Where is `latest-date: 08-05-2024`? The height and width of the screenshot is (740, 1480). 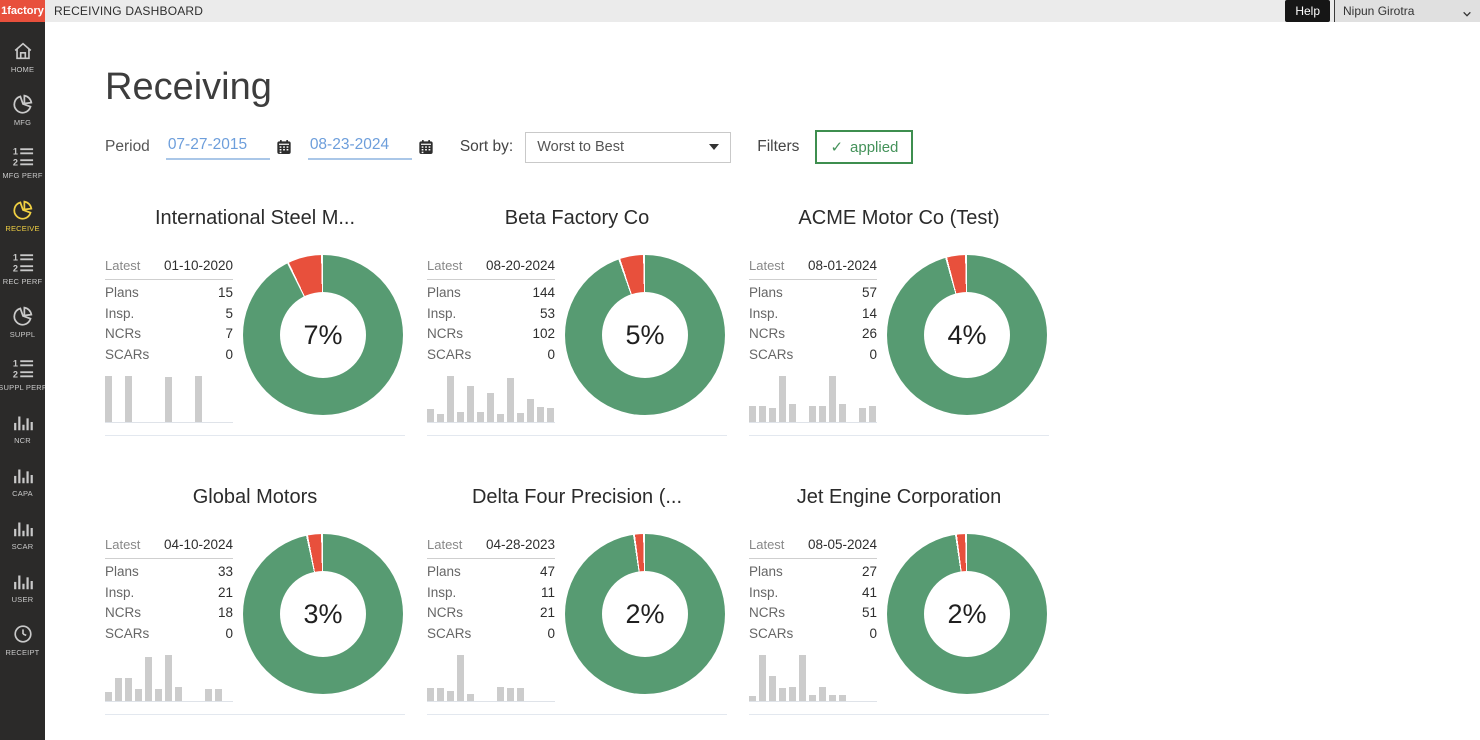
latest-date: 08-05-2024 is located at coordinates (842, 544).